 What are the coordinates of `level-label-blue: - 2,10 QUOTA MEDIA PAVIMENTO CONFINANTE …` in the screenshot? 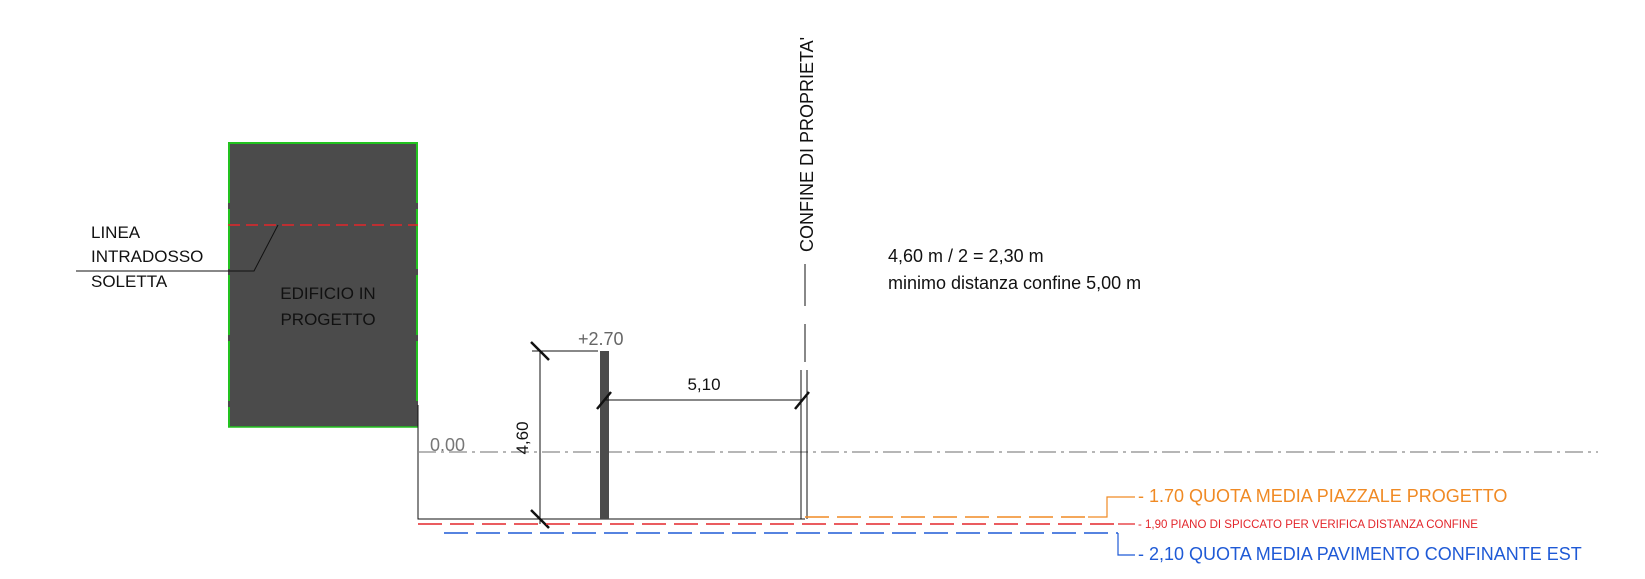 It's located at (1360, 554).